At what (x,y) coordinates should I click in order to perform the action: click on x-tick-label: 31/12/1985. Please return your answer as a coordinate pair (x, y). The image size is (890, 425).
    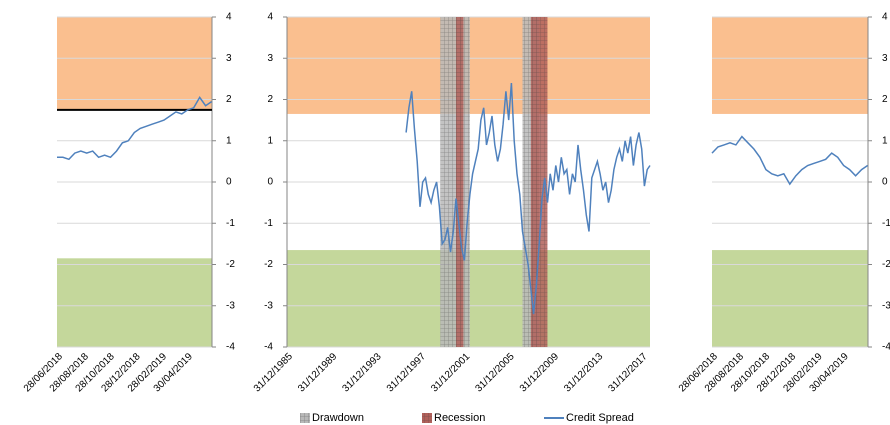
    Looking at the image, I should click on (273, 372).